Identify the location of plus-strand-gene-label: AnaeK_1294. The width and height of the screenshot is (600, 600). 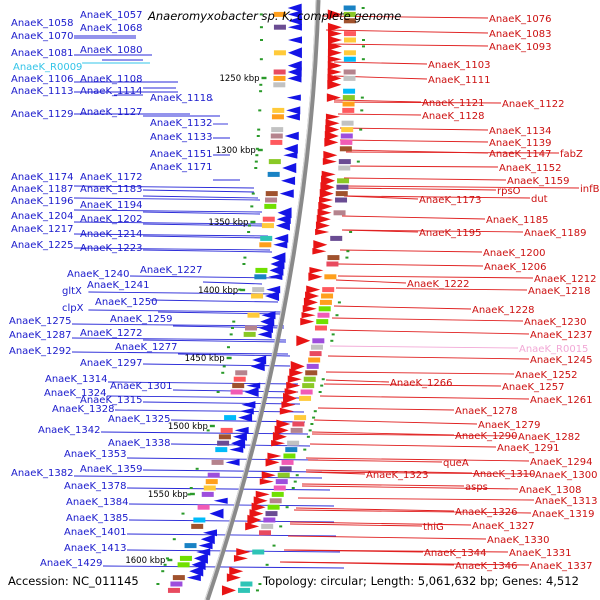
(561, 462).